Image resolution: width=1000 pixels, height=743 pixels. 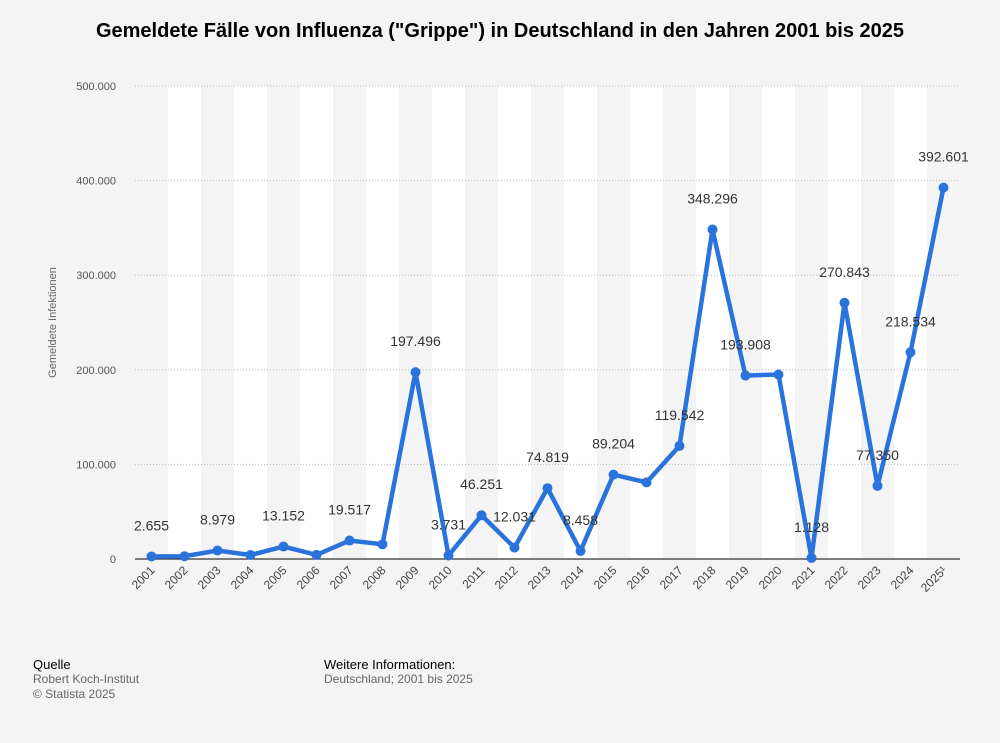 What do you see at coordinates (803, 577) in the screenshot?
I see `x-tick-label: 2021` at bounding box center [803, 577].